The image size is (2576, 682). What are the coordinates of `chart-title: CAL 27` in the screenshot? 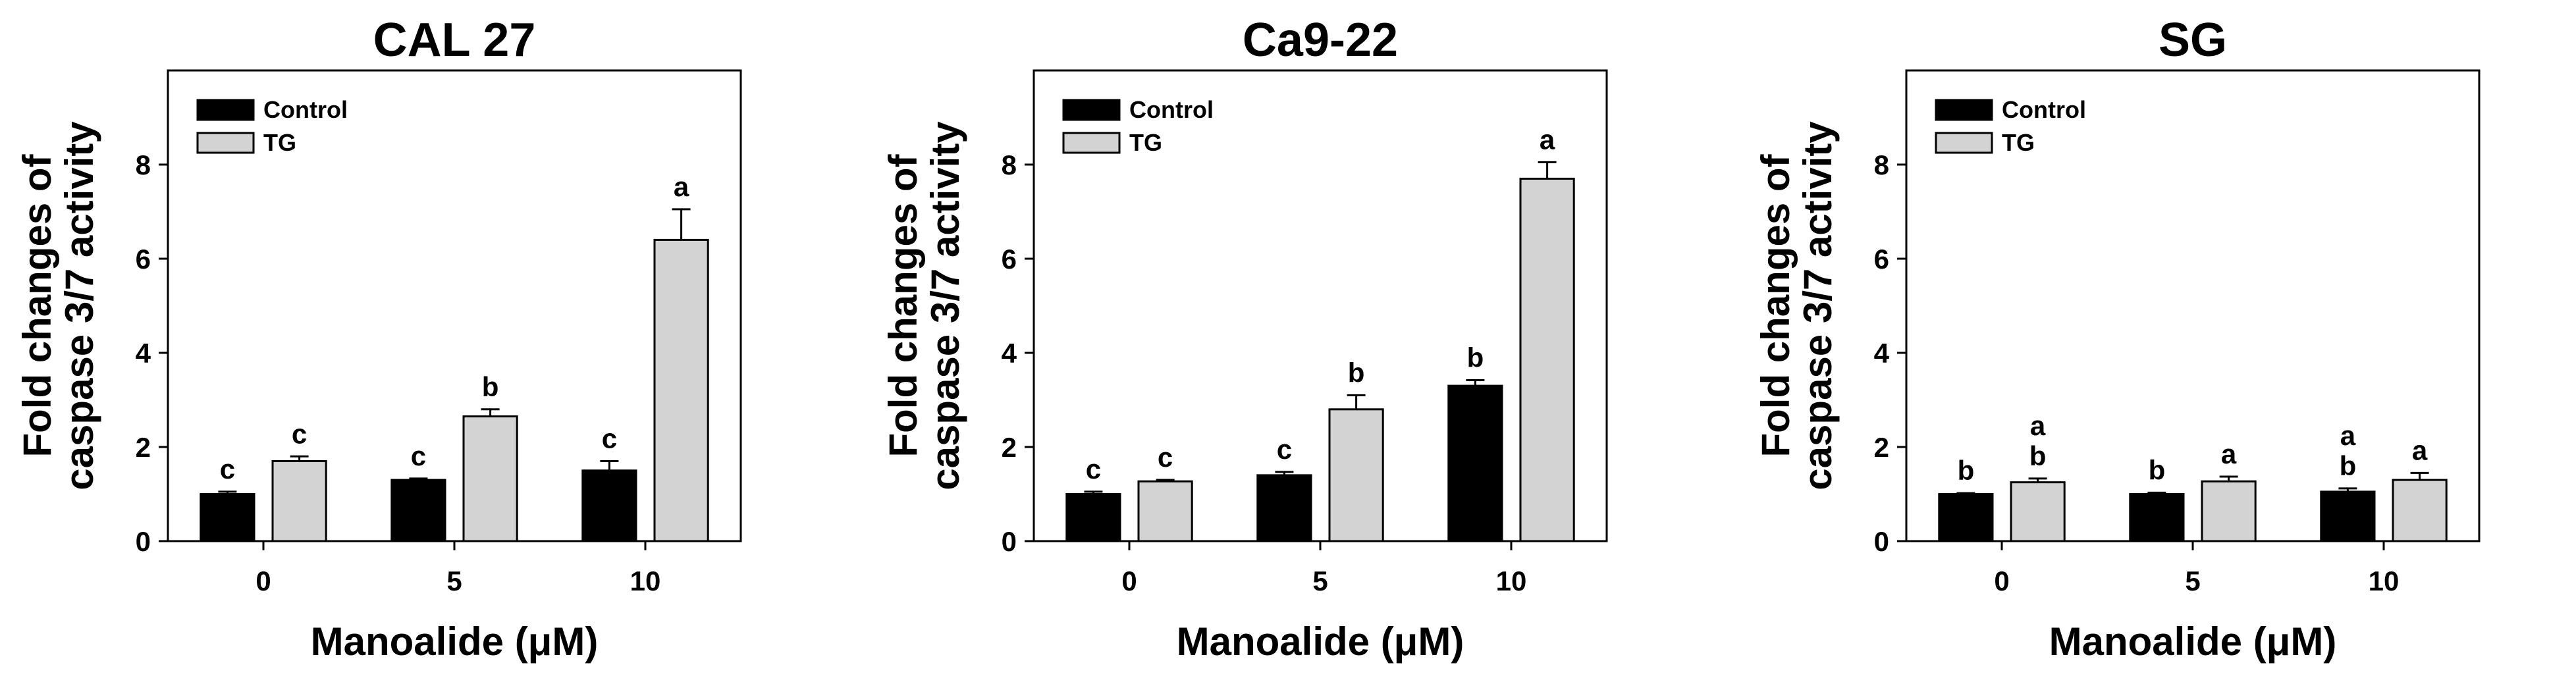 It's located at (454, 40).